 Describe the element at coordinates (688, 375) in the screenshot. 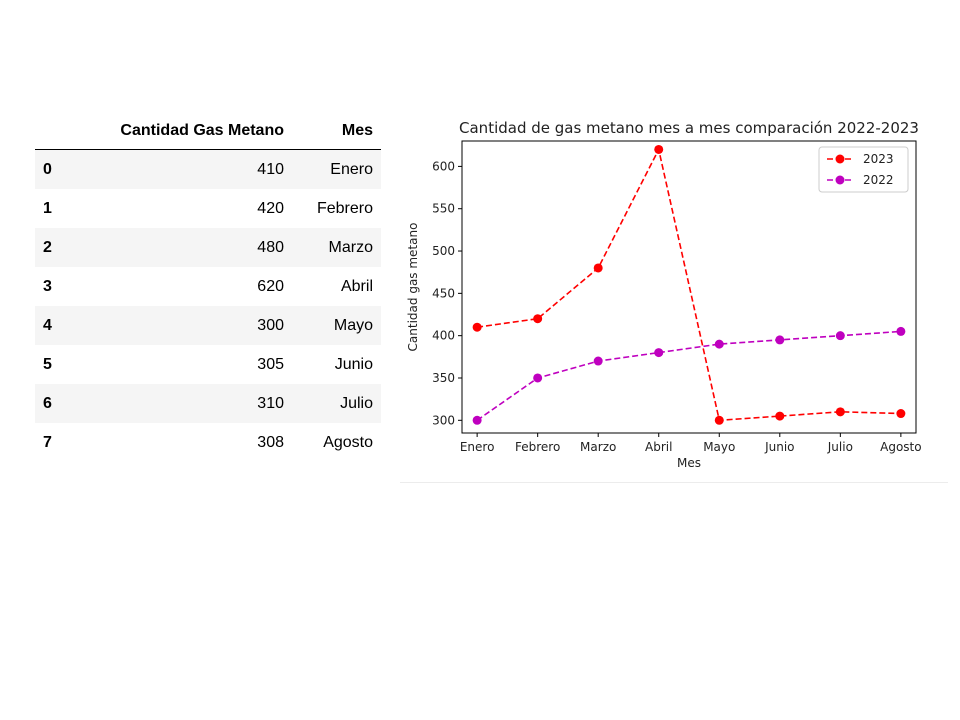

I see `series-line-2022` at that location.